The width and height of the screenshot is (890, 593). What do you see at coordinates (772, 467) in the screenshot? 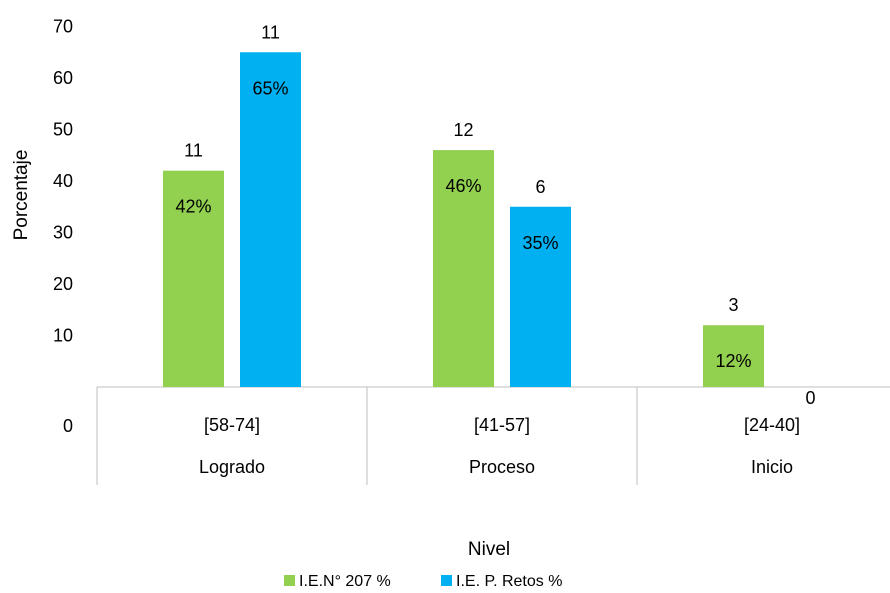
I see `x-group-label: Inicio` at bounding box center [772, 467].